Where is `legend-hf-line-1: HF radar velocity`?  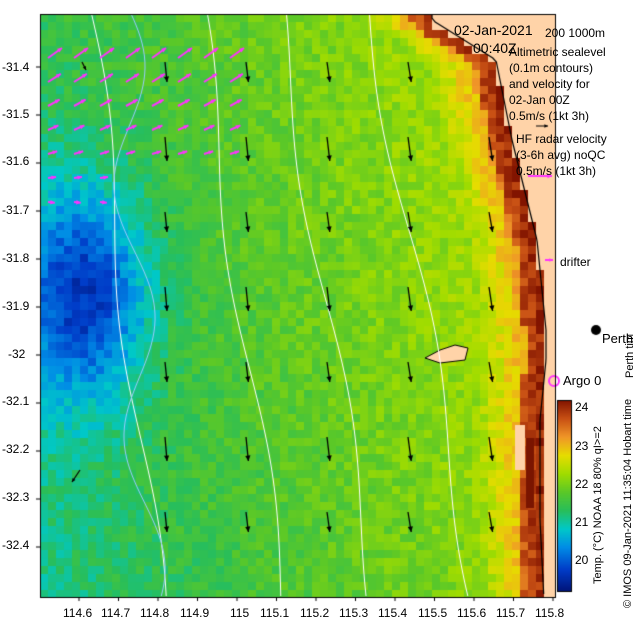 legend-hf-line-1: HF radar velocity is located at coordinates (561, 139).